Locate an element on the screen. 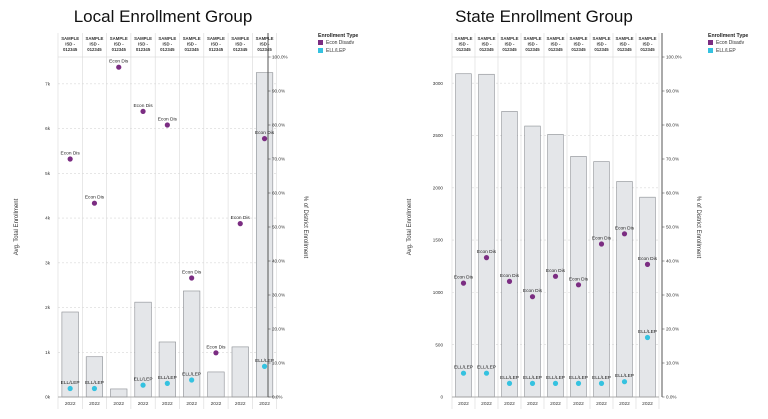 The height and width of the screenshot is (419, 768). y-tick-label: 6k is located at coordinates (48, 128).